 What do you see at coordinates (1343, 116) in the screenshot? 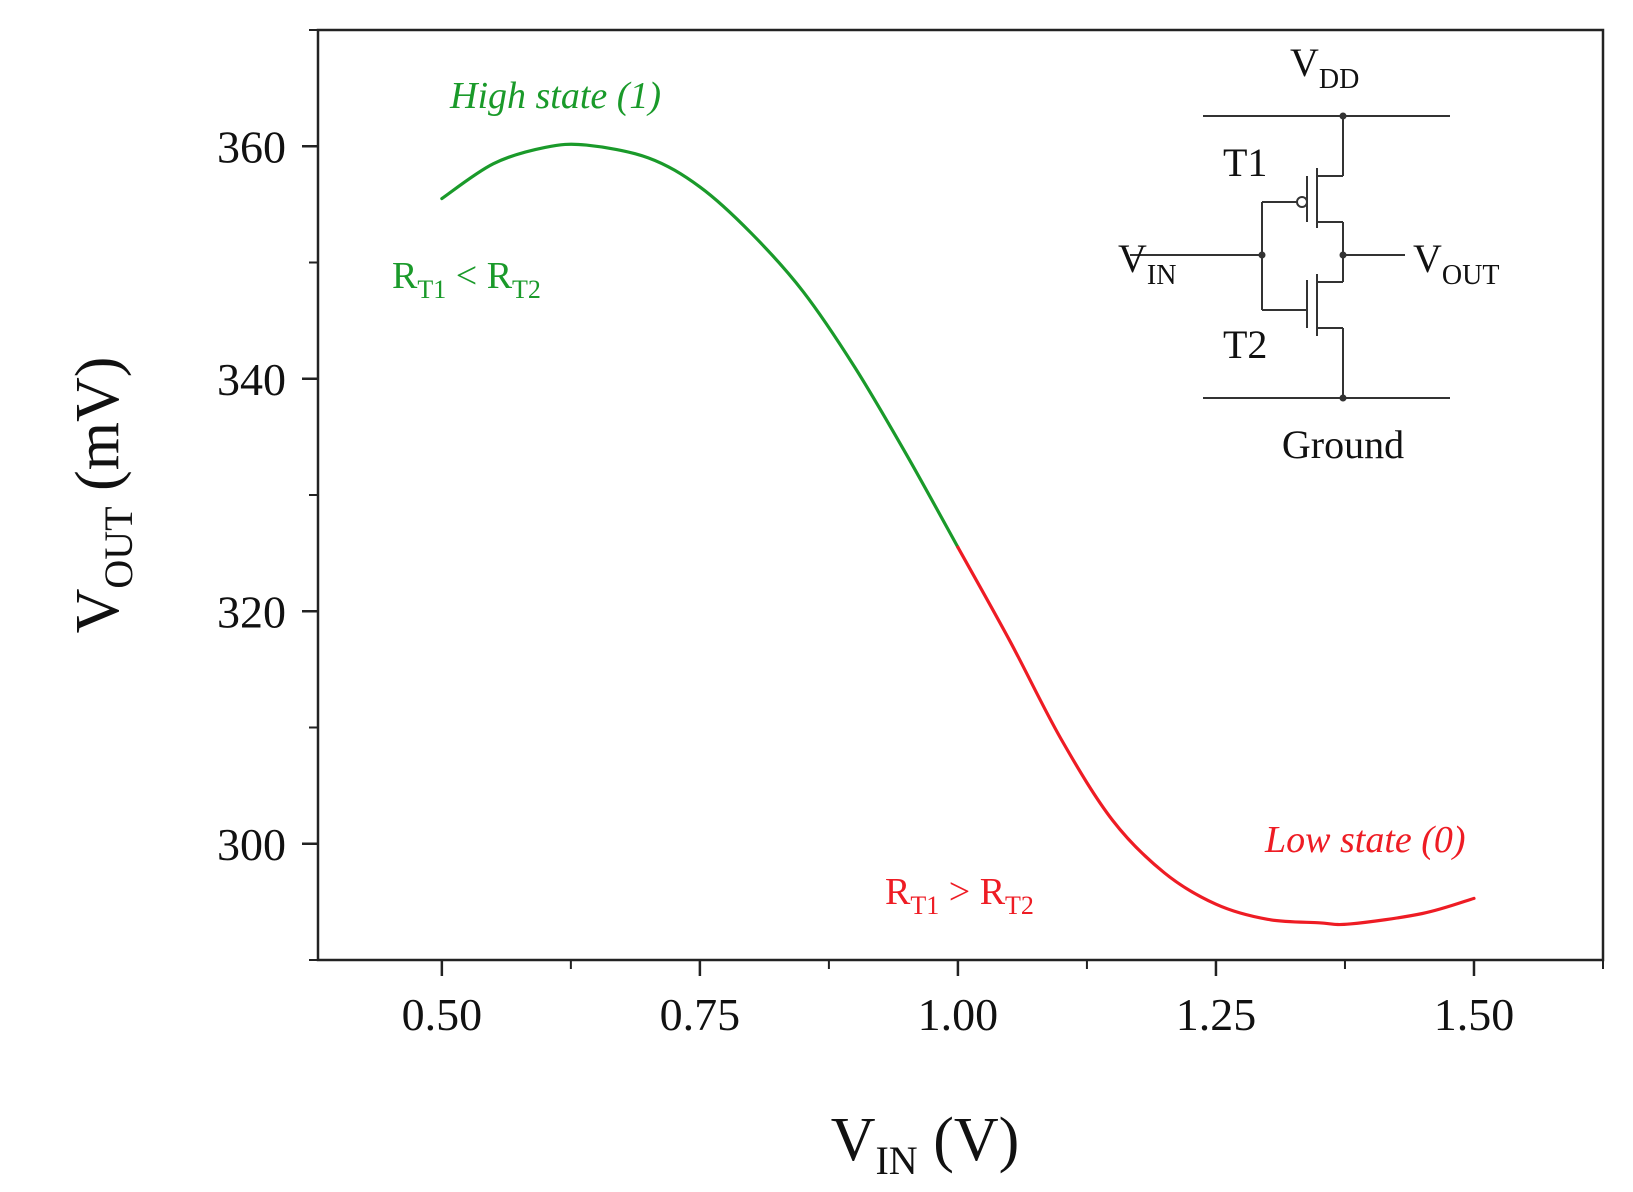
I see `vdd-junction-dot` at bounding box center [1343, 116].